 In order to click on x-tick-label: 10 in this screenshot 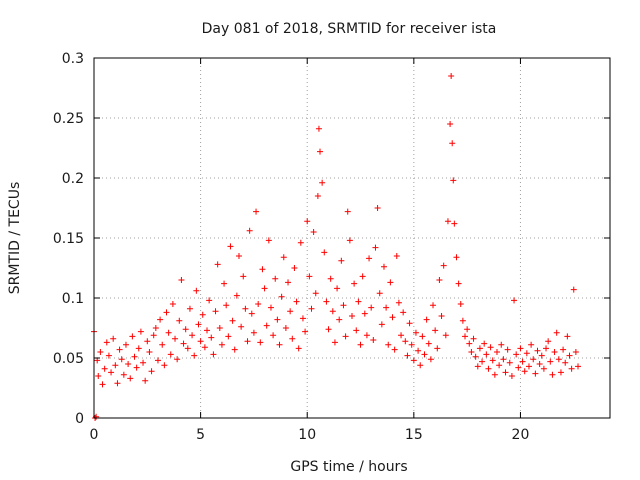, I will do `click(307, 435)`.